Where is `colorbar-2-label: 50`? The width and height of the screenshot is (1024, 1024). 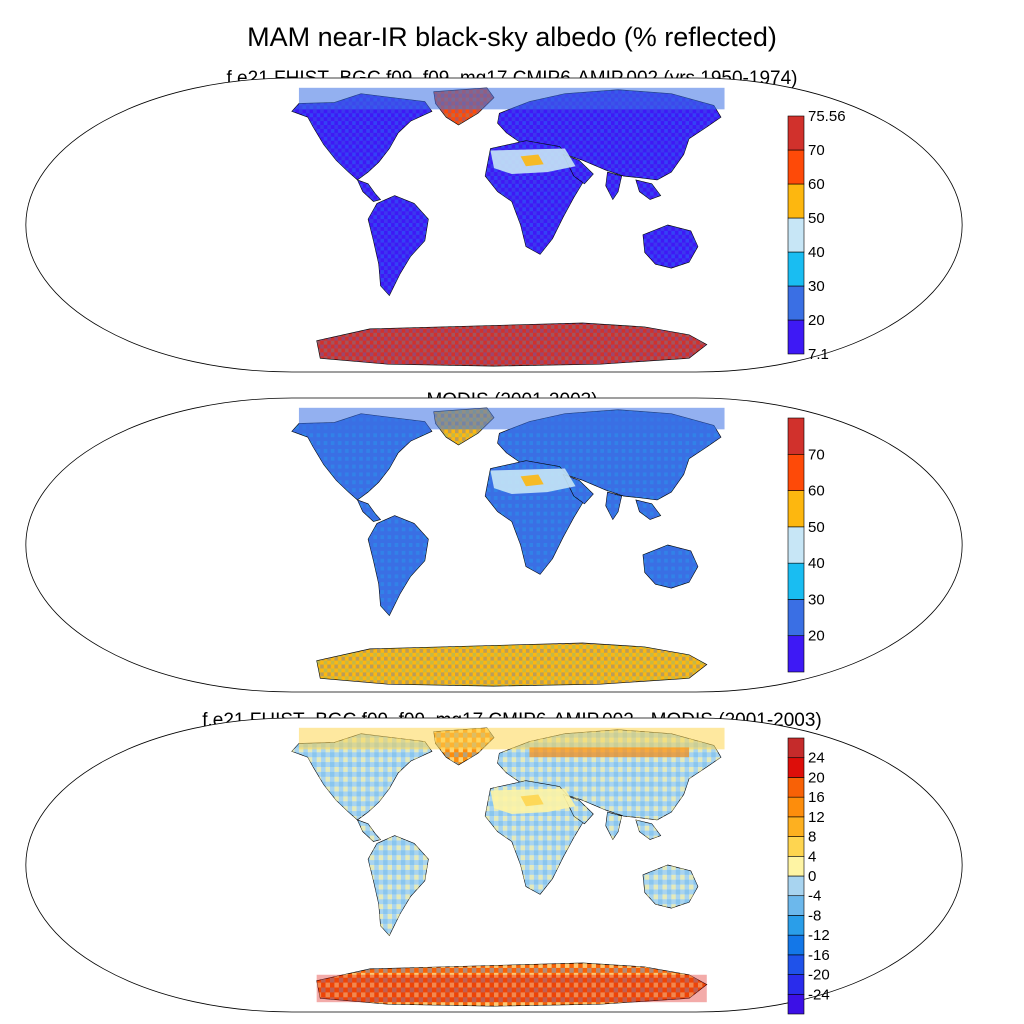
colorbar-2-label: 50 is located at coordinates (816, 527).